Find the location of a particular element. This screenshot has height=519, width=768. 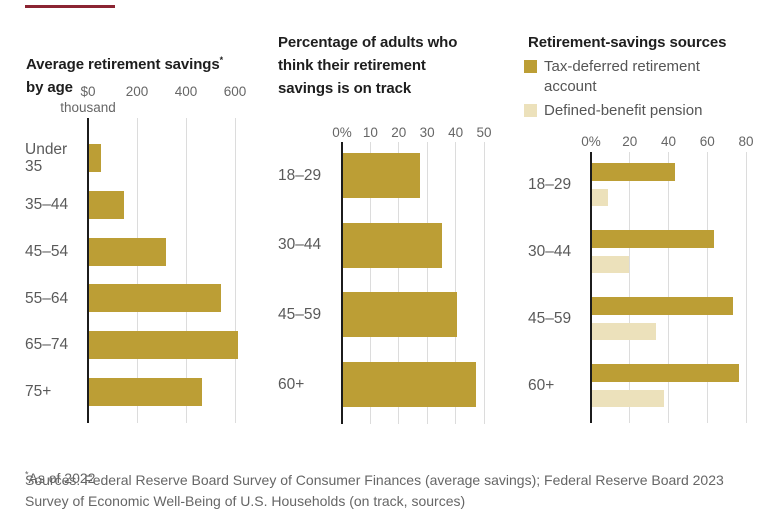

axis-tick-label: 80 is located at coordinates (746, 141).